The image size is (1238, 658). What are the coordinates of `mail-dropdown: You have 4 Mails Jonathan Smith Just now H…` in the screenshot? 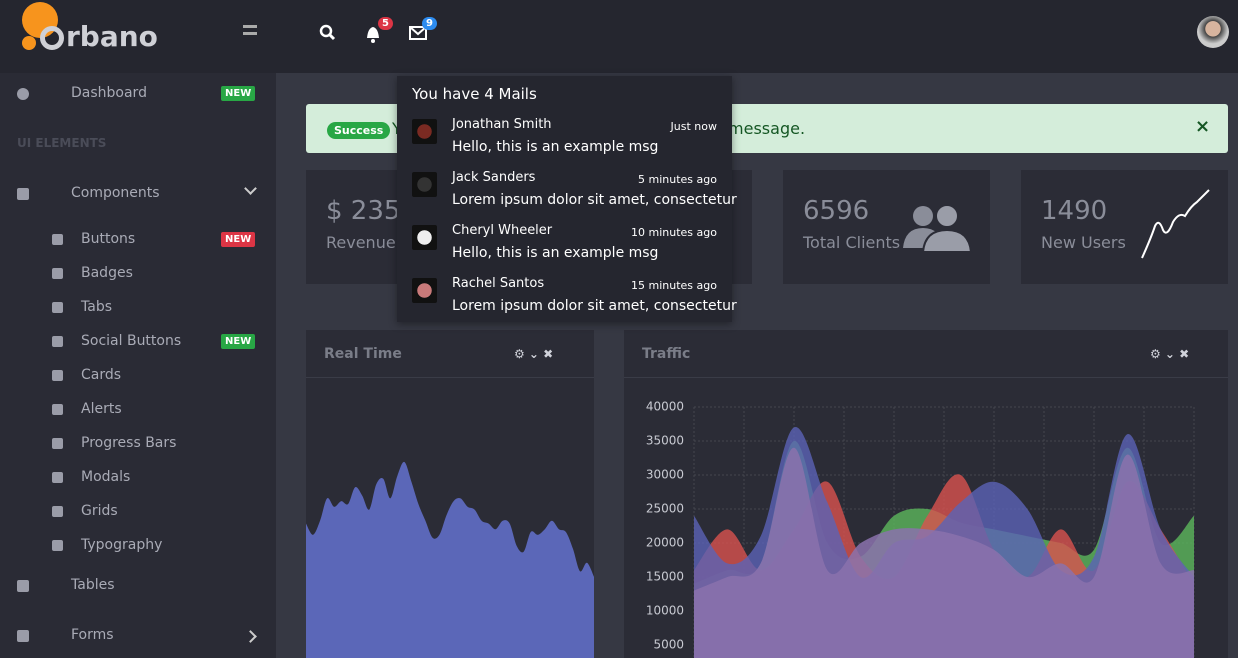 It's located at (567, 199).